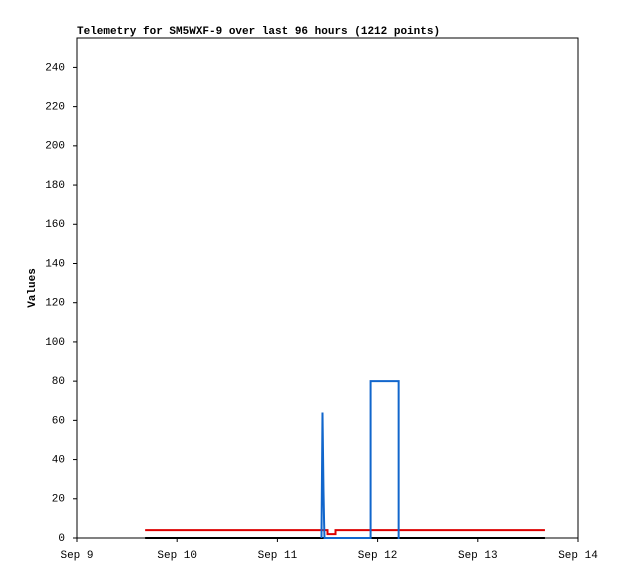 This screenshot has height=584, width=618. Describe the element at coordinates (55, 343) in the screenshot. I see `y-tick-label: 100` at that location.